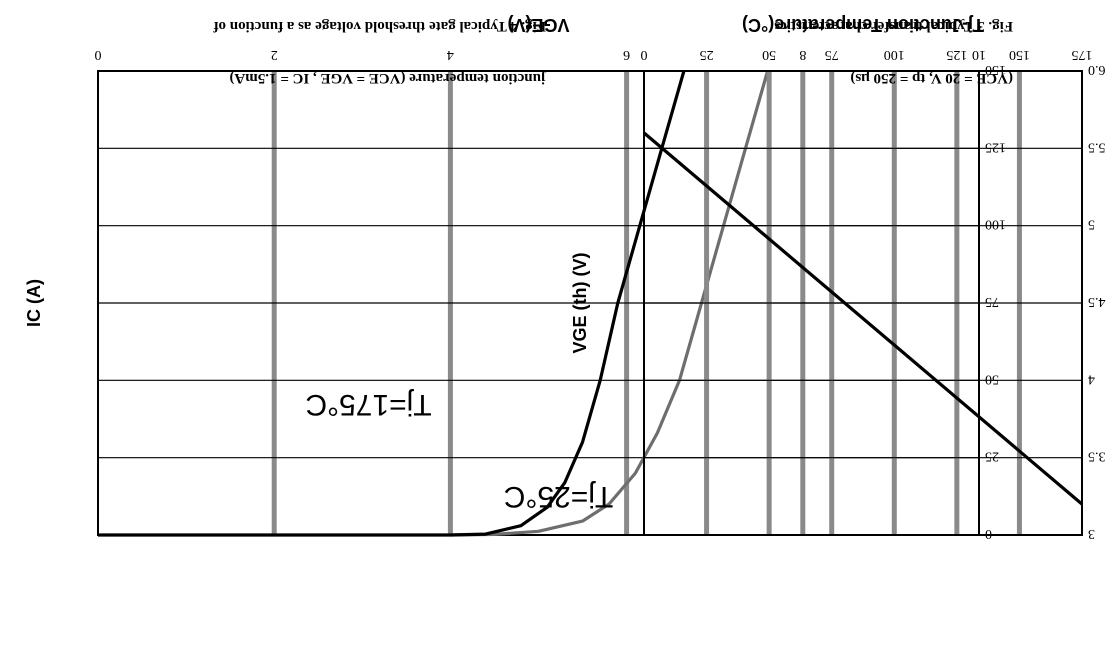  What do you see at coordinates (832, 54) in the screenshot?
I see `fig4-x-tick-label: 75` at bounding box center [832, 54].